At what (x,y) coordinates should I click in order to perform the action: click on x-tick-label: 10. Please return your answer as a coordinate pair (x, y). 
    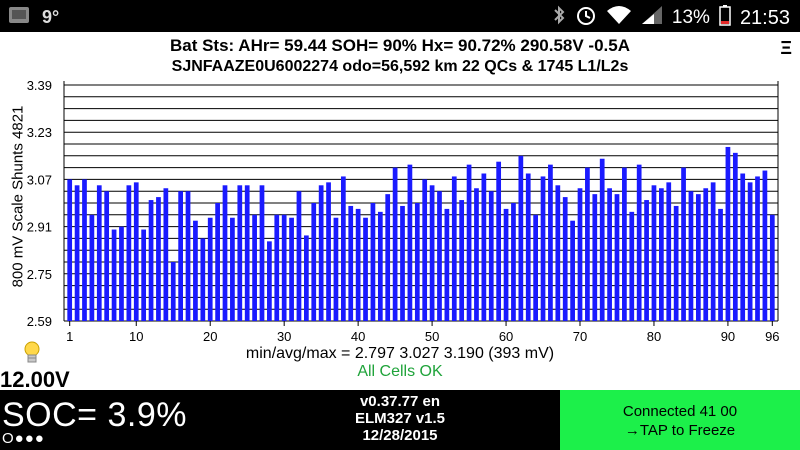
    Looking at the image, I should click on (136, 336).